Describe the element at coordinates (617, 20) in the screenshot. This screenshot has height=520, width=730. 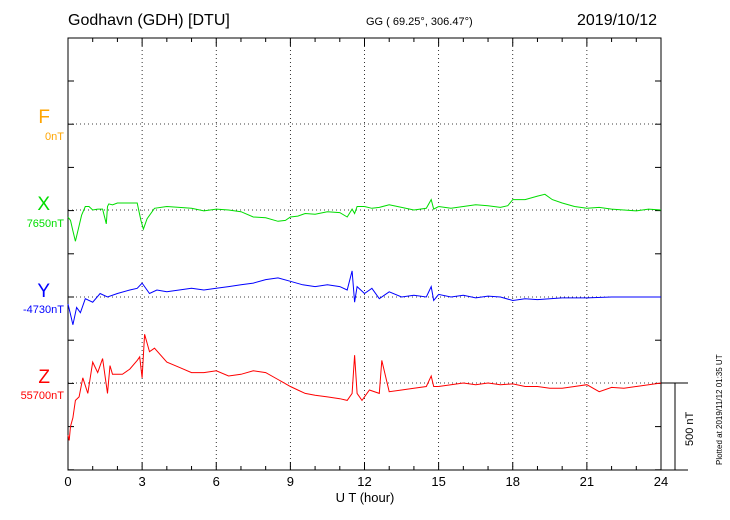
I see `date-label: 2019/10/12` at that location.